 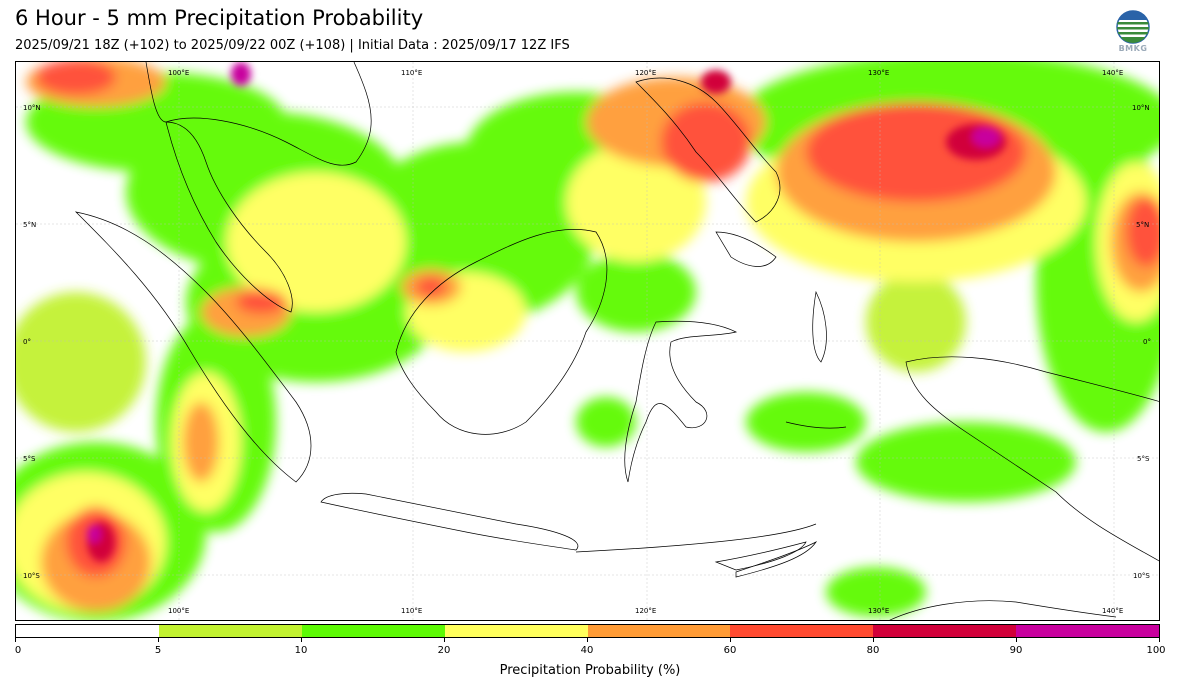 What do you see at coordinates (730, 650) in the screenshot?
I see `colorbar-tick-label: 60` at bounding box center [730, 650].